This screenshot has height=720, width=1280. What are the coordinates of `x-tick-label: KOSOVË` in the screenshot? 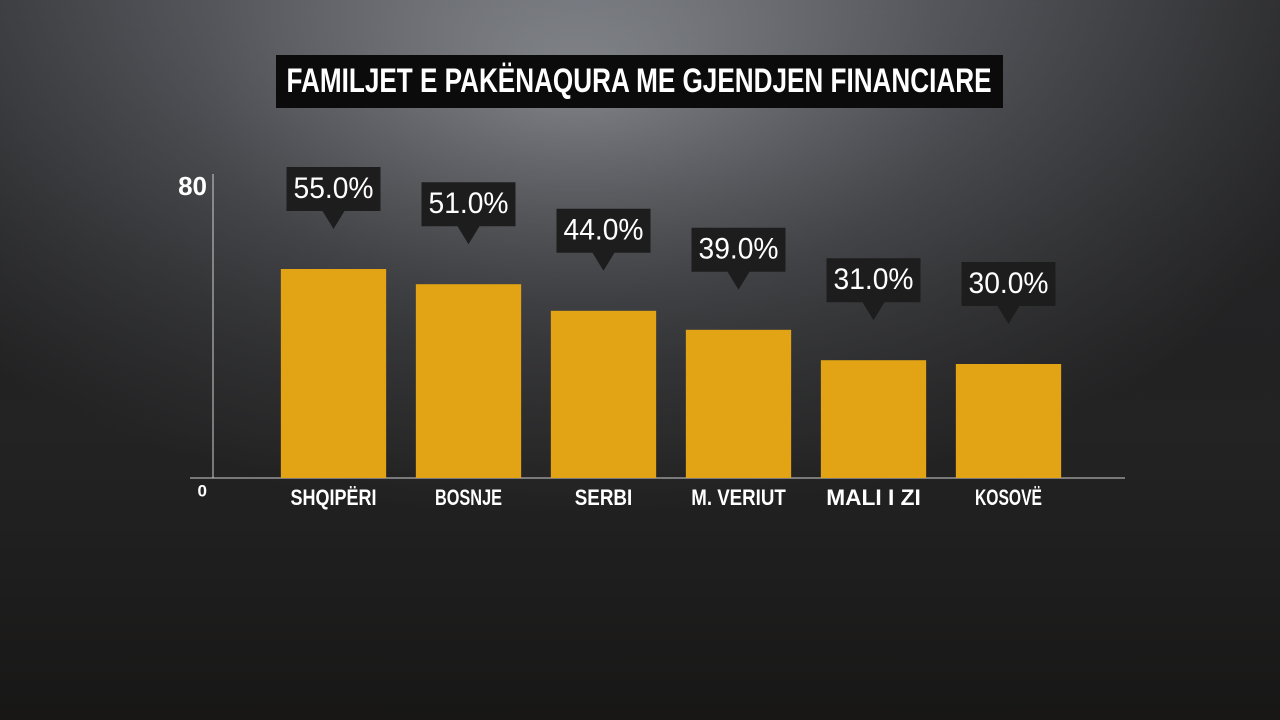 It's located at (1008, 497).